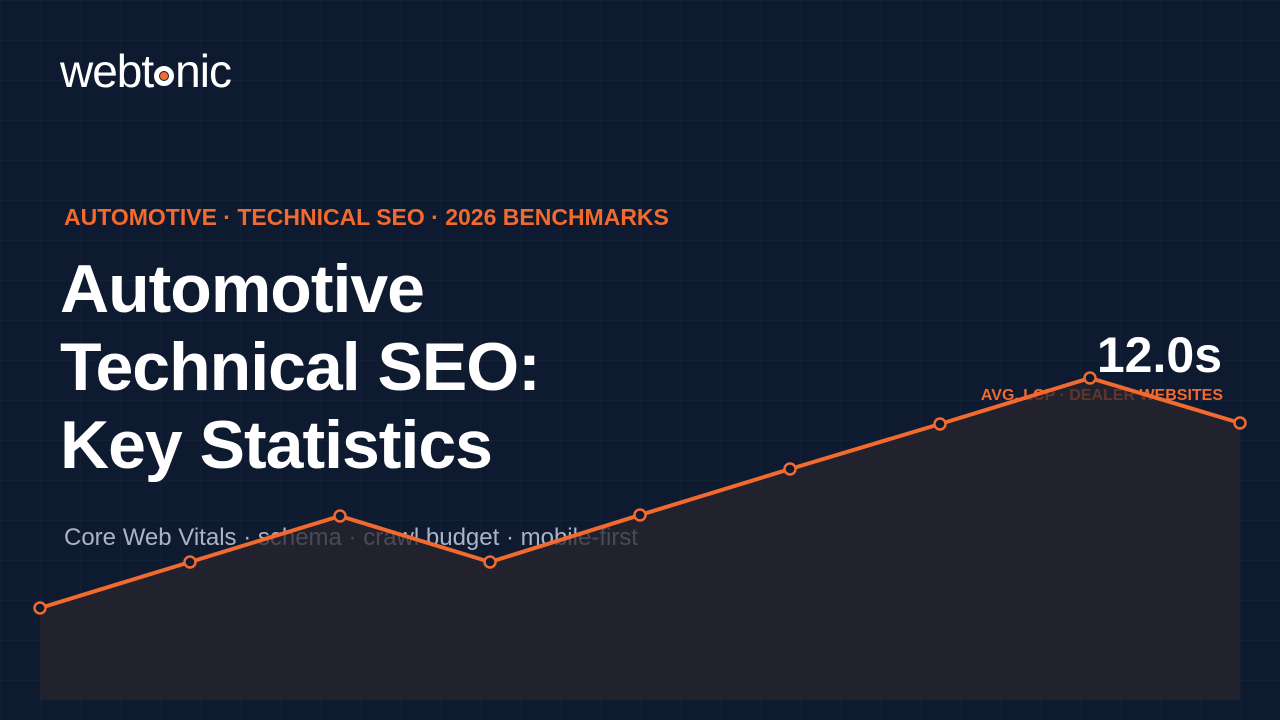  Describe the element at coordinates (107, 71) in the screenshot. I see `logo-text: webt` at that location.